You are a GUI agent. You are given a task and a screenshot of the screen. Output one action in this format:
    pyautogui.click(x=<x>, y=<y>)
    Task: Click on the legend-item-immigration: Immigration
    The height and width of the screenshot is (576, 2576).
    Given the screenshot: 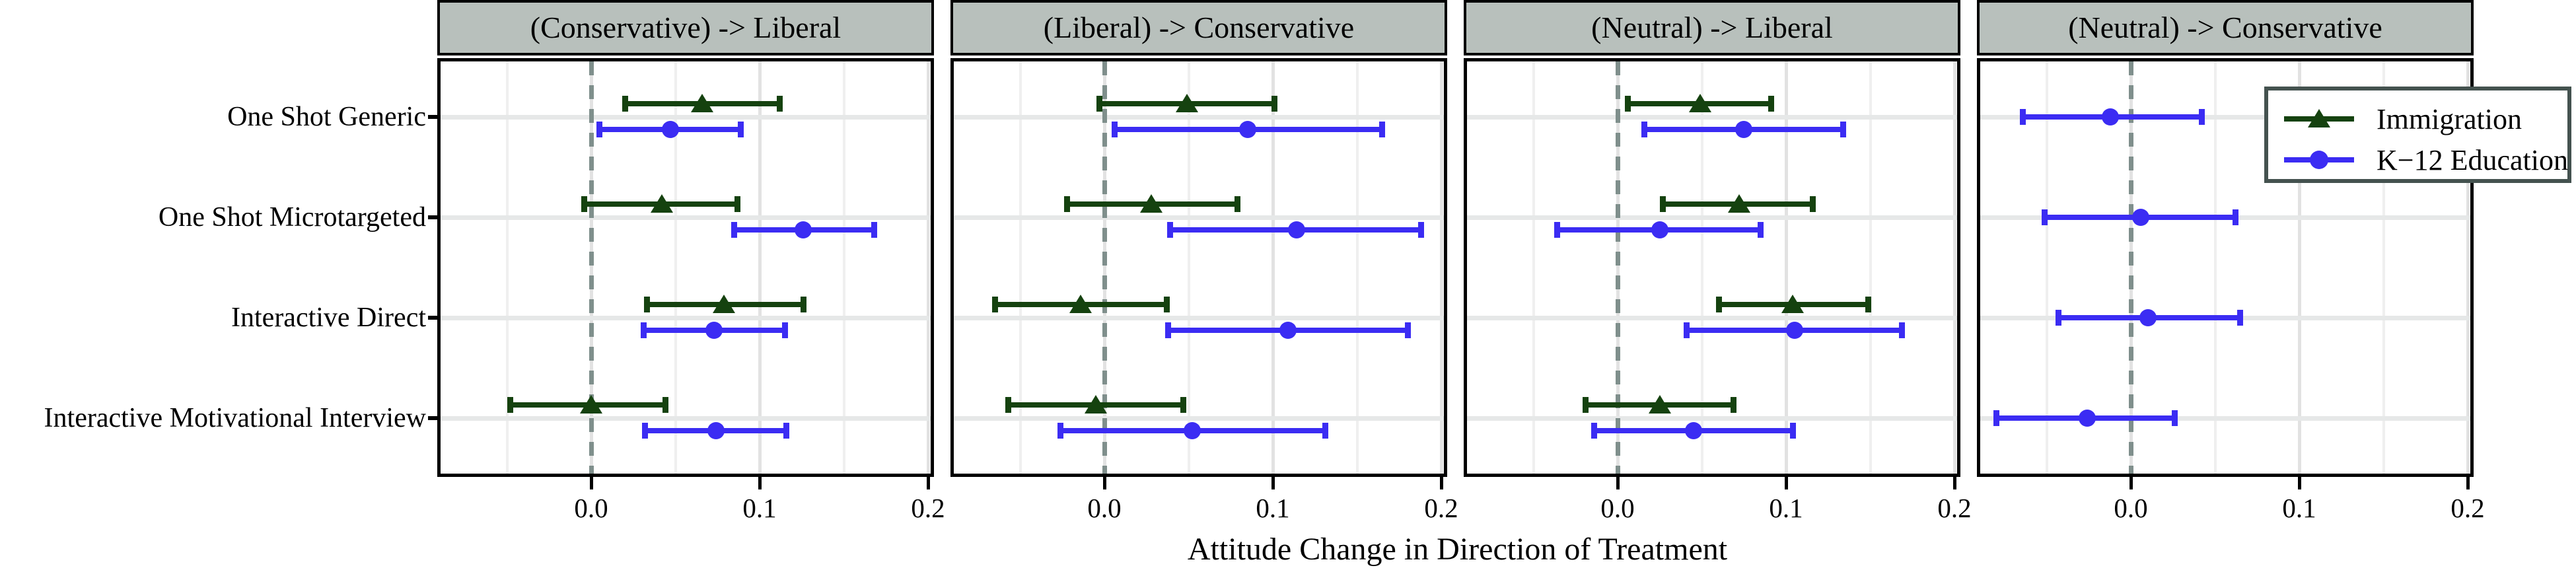 What is the action you would take?
    pyautogui.click(x=2424, y=118)
    